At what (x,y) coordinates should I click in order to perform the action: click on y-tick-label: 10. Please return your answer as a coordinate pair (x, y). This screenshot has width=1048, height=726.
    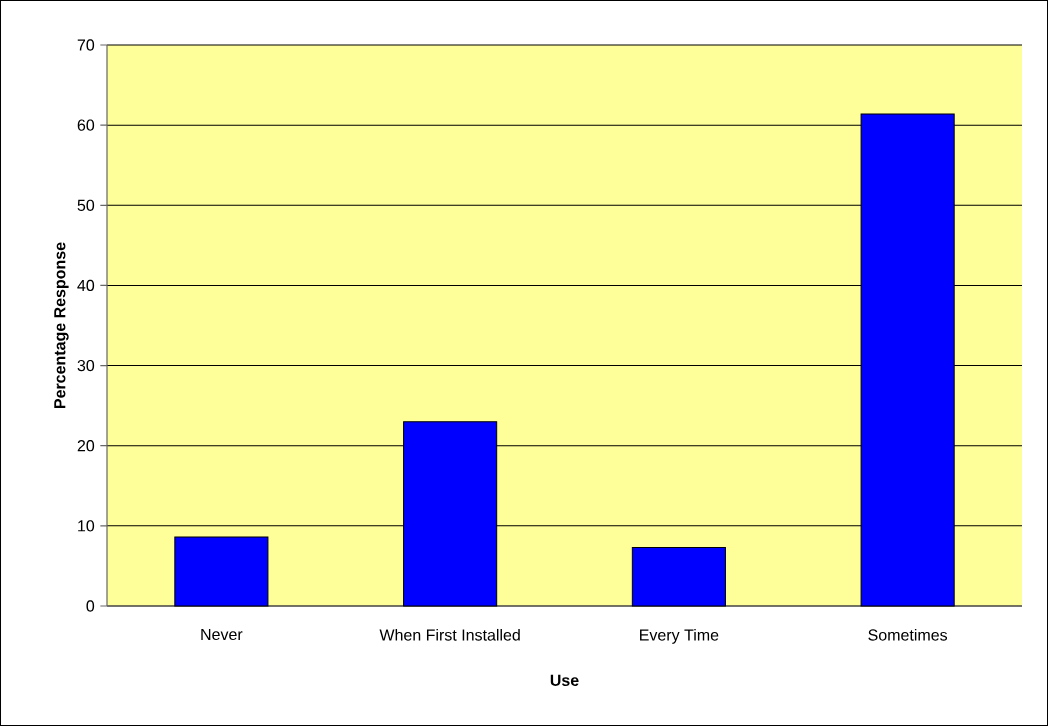
    Looking at the image, I should click on (86, 526).